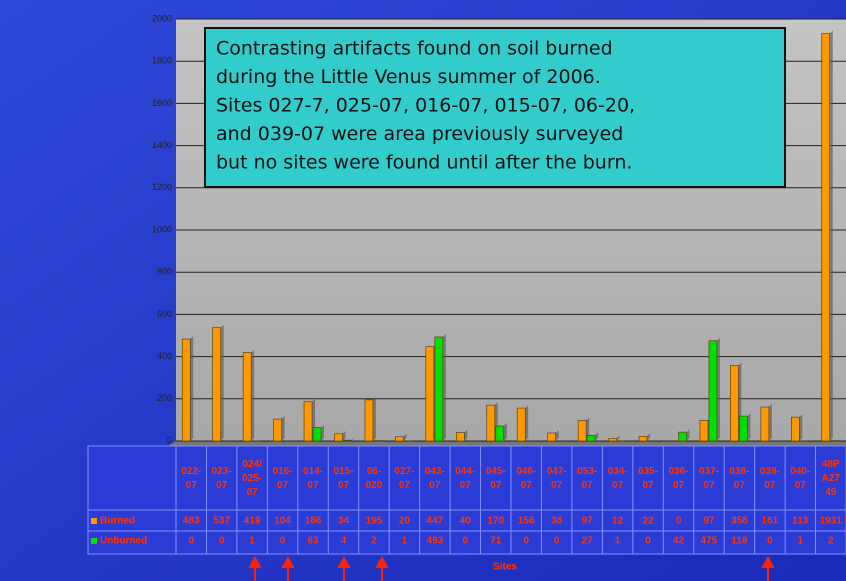  Describe the element at coordinates (435, 541) in the screenshot. I see `table-value: 493` at that location.